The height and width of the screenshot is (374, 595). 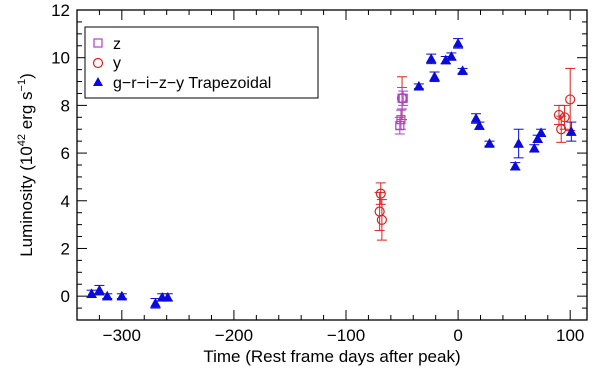 What do you see at coordinates (26, 76) in the screenshot?
I see `y-axis-title-close: )` at bounding box center [26, 76].